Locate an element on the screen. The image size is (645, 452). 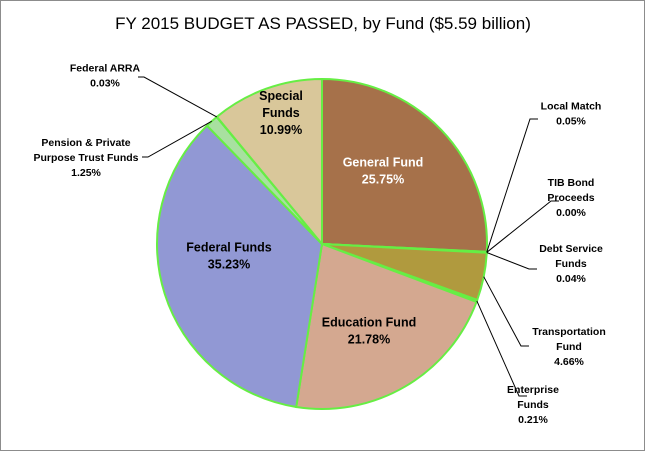
slice-label-enterprise-funds: Enterprise Funds 0.21% is located at coordinates (533, 405).